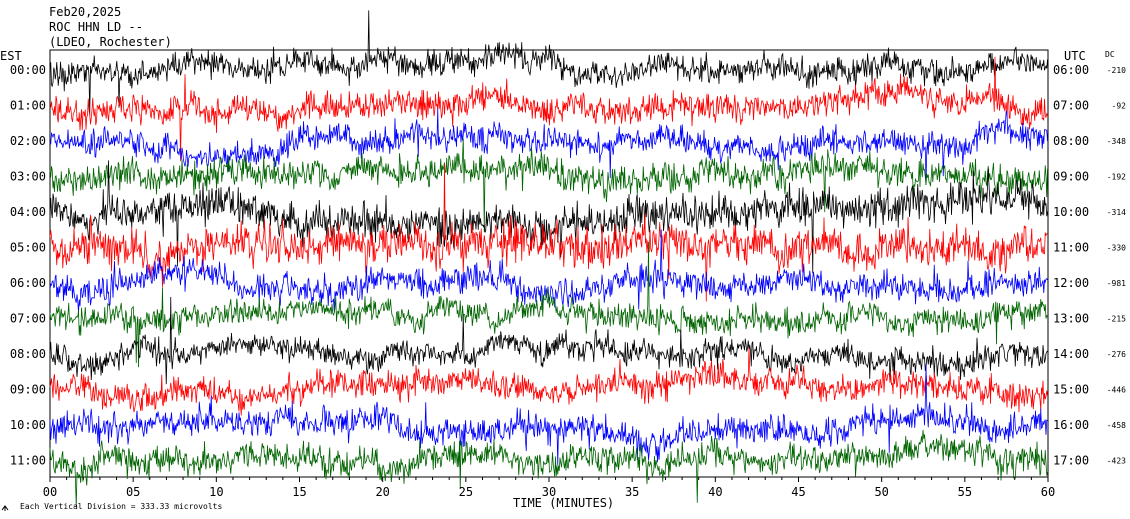 The width and height of the screenshot is (1130, 519). Describe the element at coordinates (1071, 106) in the screenshot. I see `utc-hour-label: 07:00` at that location.